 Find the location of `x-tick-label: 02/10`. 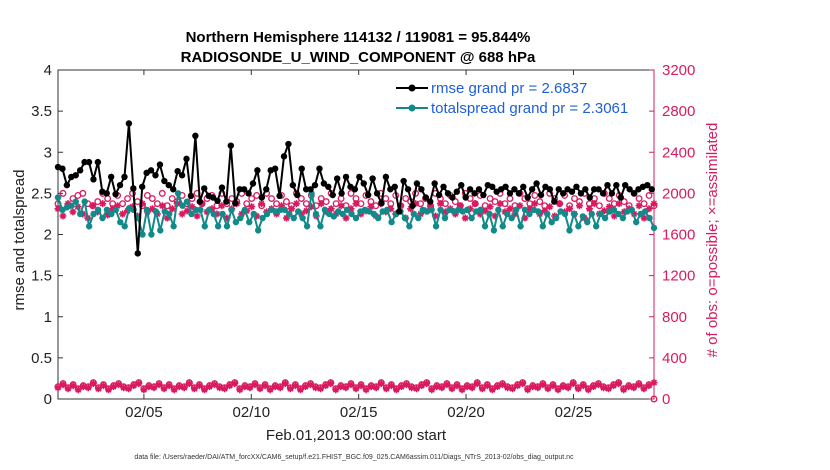

x-tick-label: 02/10 is located at coordinates (252, 412).